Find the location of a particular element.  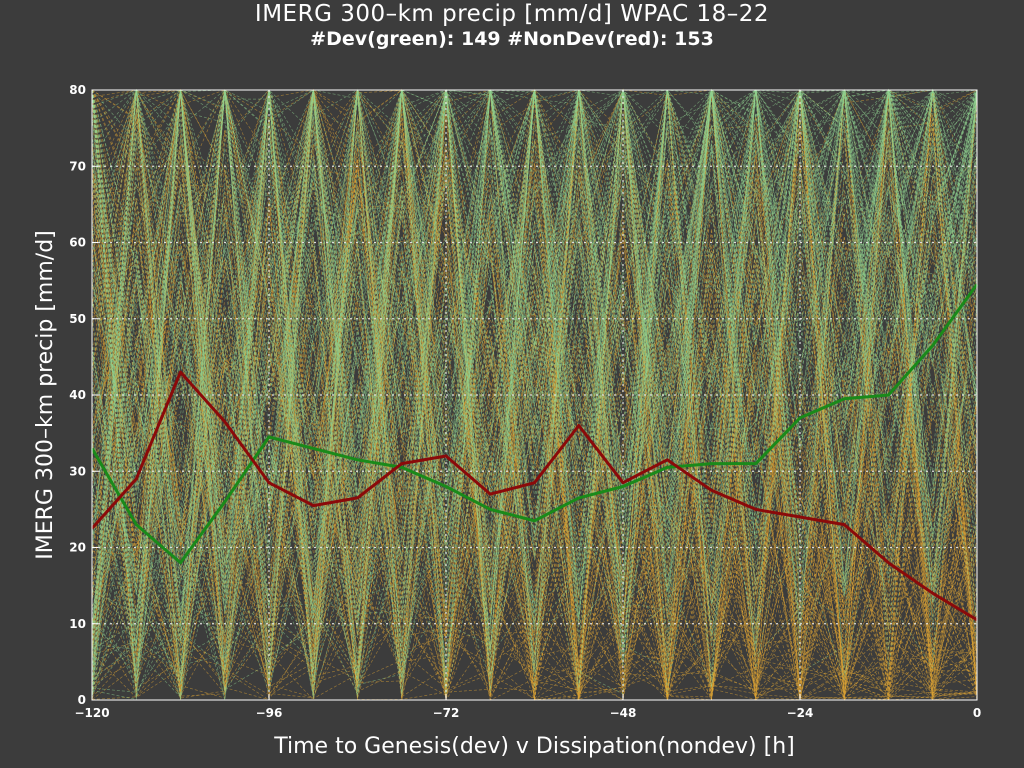

chart-subtitle: #Dev(green): 149 #NonDev(red): 153 is located at coordinates (512, 39).